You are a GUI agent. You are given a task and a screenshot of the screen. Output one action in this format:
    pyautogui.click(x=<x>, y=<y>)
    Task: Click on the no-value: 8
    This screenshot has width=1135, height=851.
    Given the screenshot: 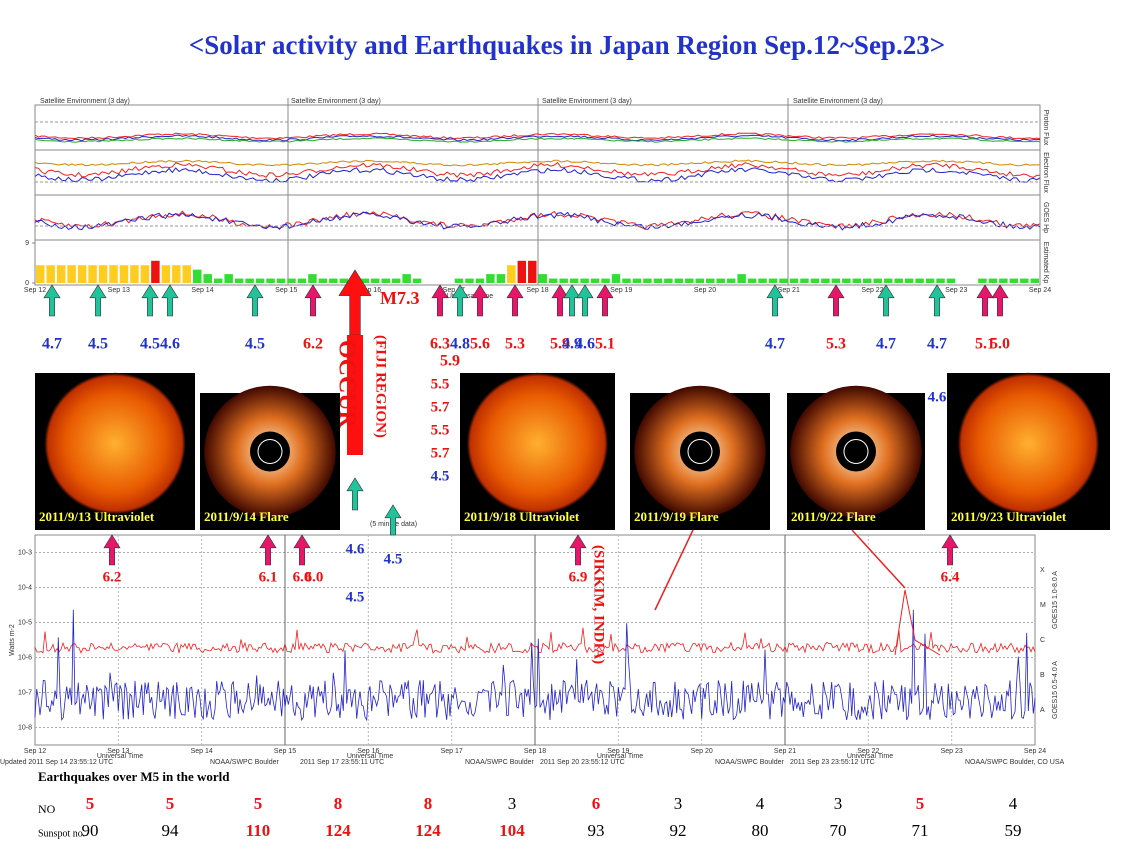 What is the action you would take?
    pyautogui.click(x=338, y=803)
    